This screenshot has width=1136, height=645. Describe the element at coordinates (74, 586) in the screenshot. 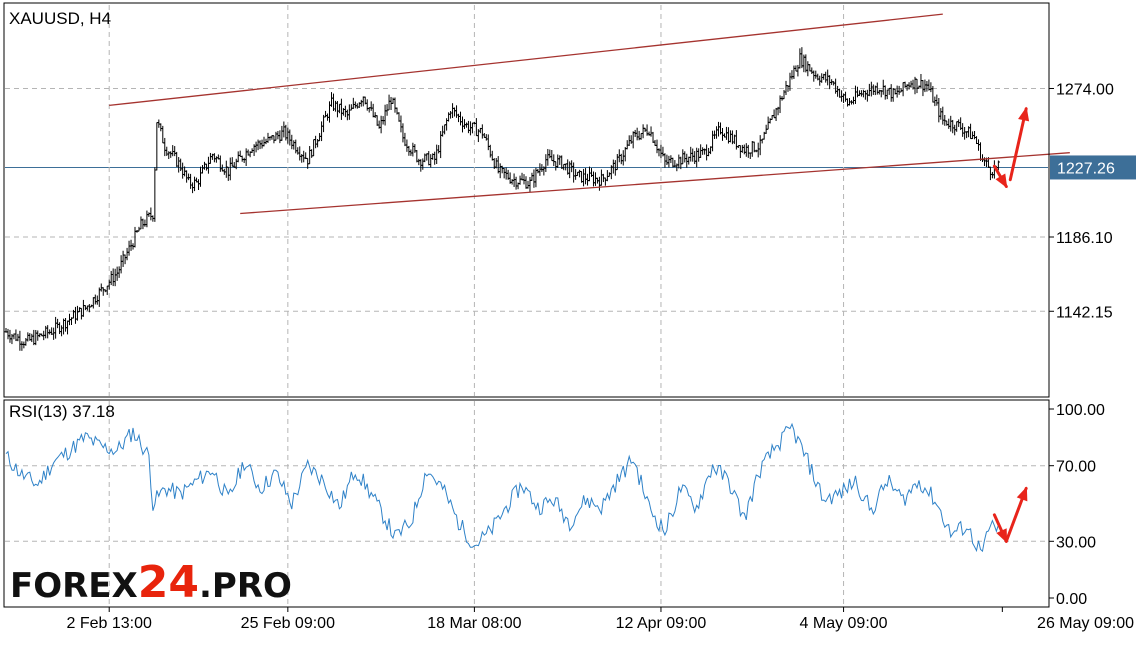

I see `logo-part-forex: FOREX` at that location.